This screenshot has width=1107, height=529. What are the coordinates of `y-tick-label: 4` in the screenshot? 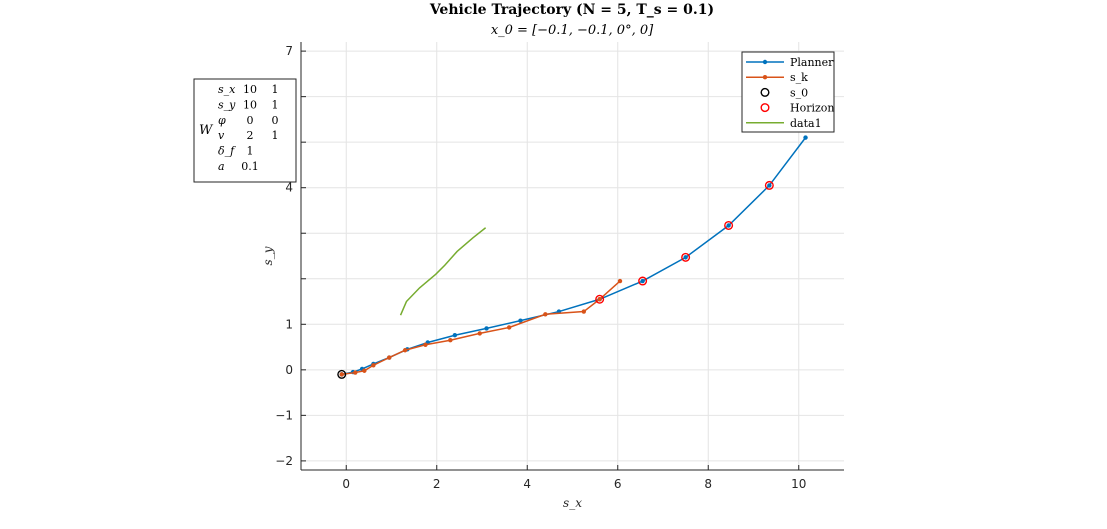 It's located at (289, 188).